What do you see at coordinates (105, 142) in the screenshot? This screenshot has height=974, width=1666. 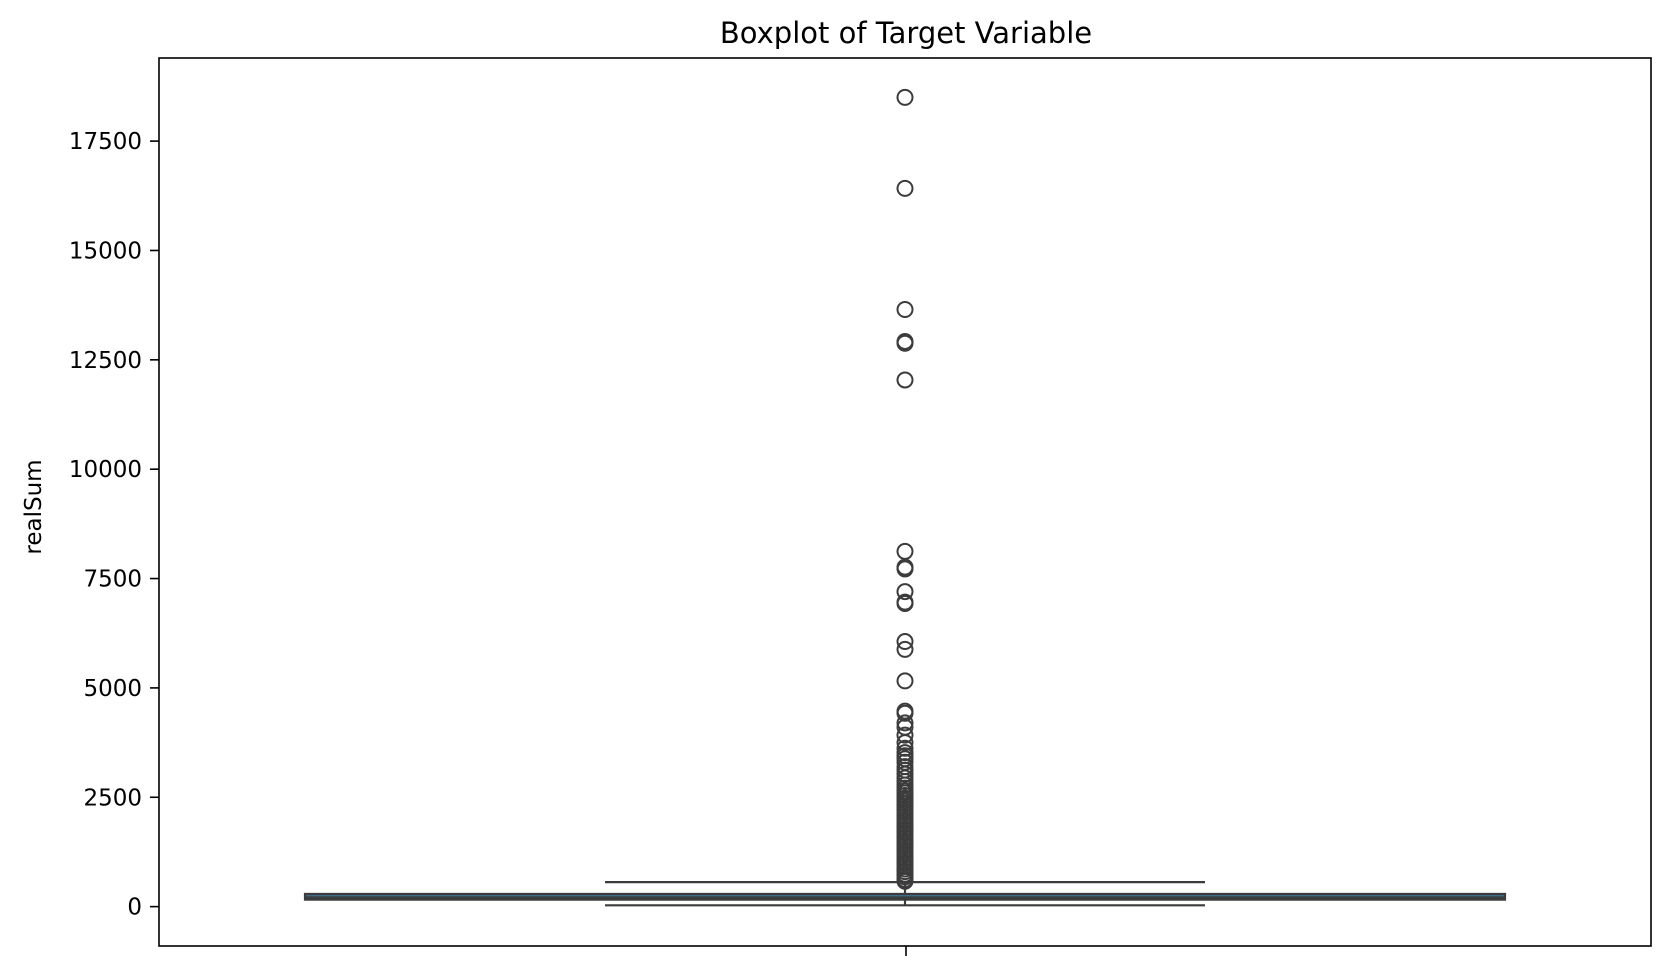 I see `y-tick-label: 17500` at bounding box center [105, 142].